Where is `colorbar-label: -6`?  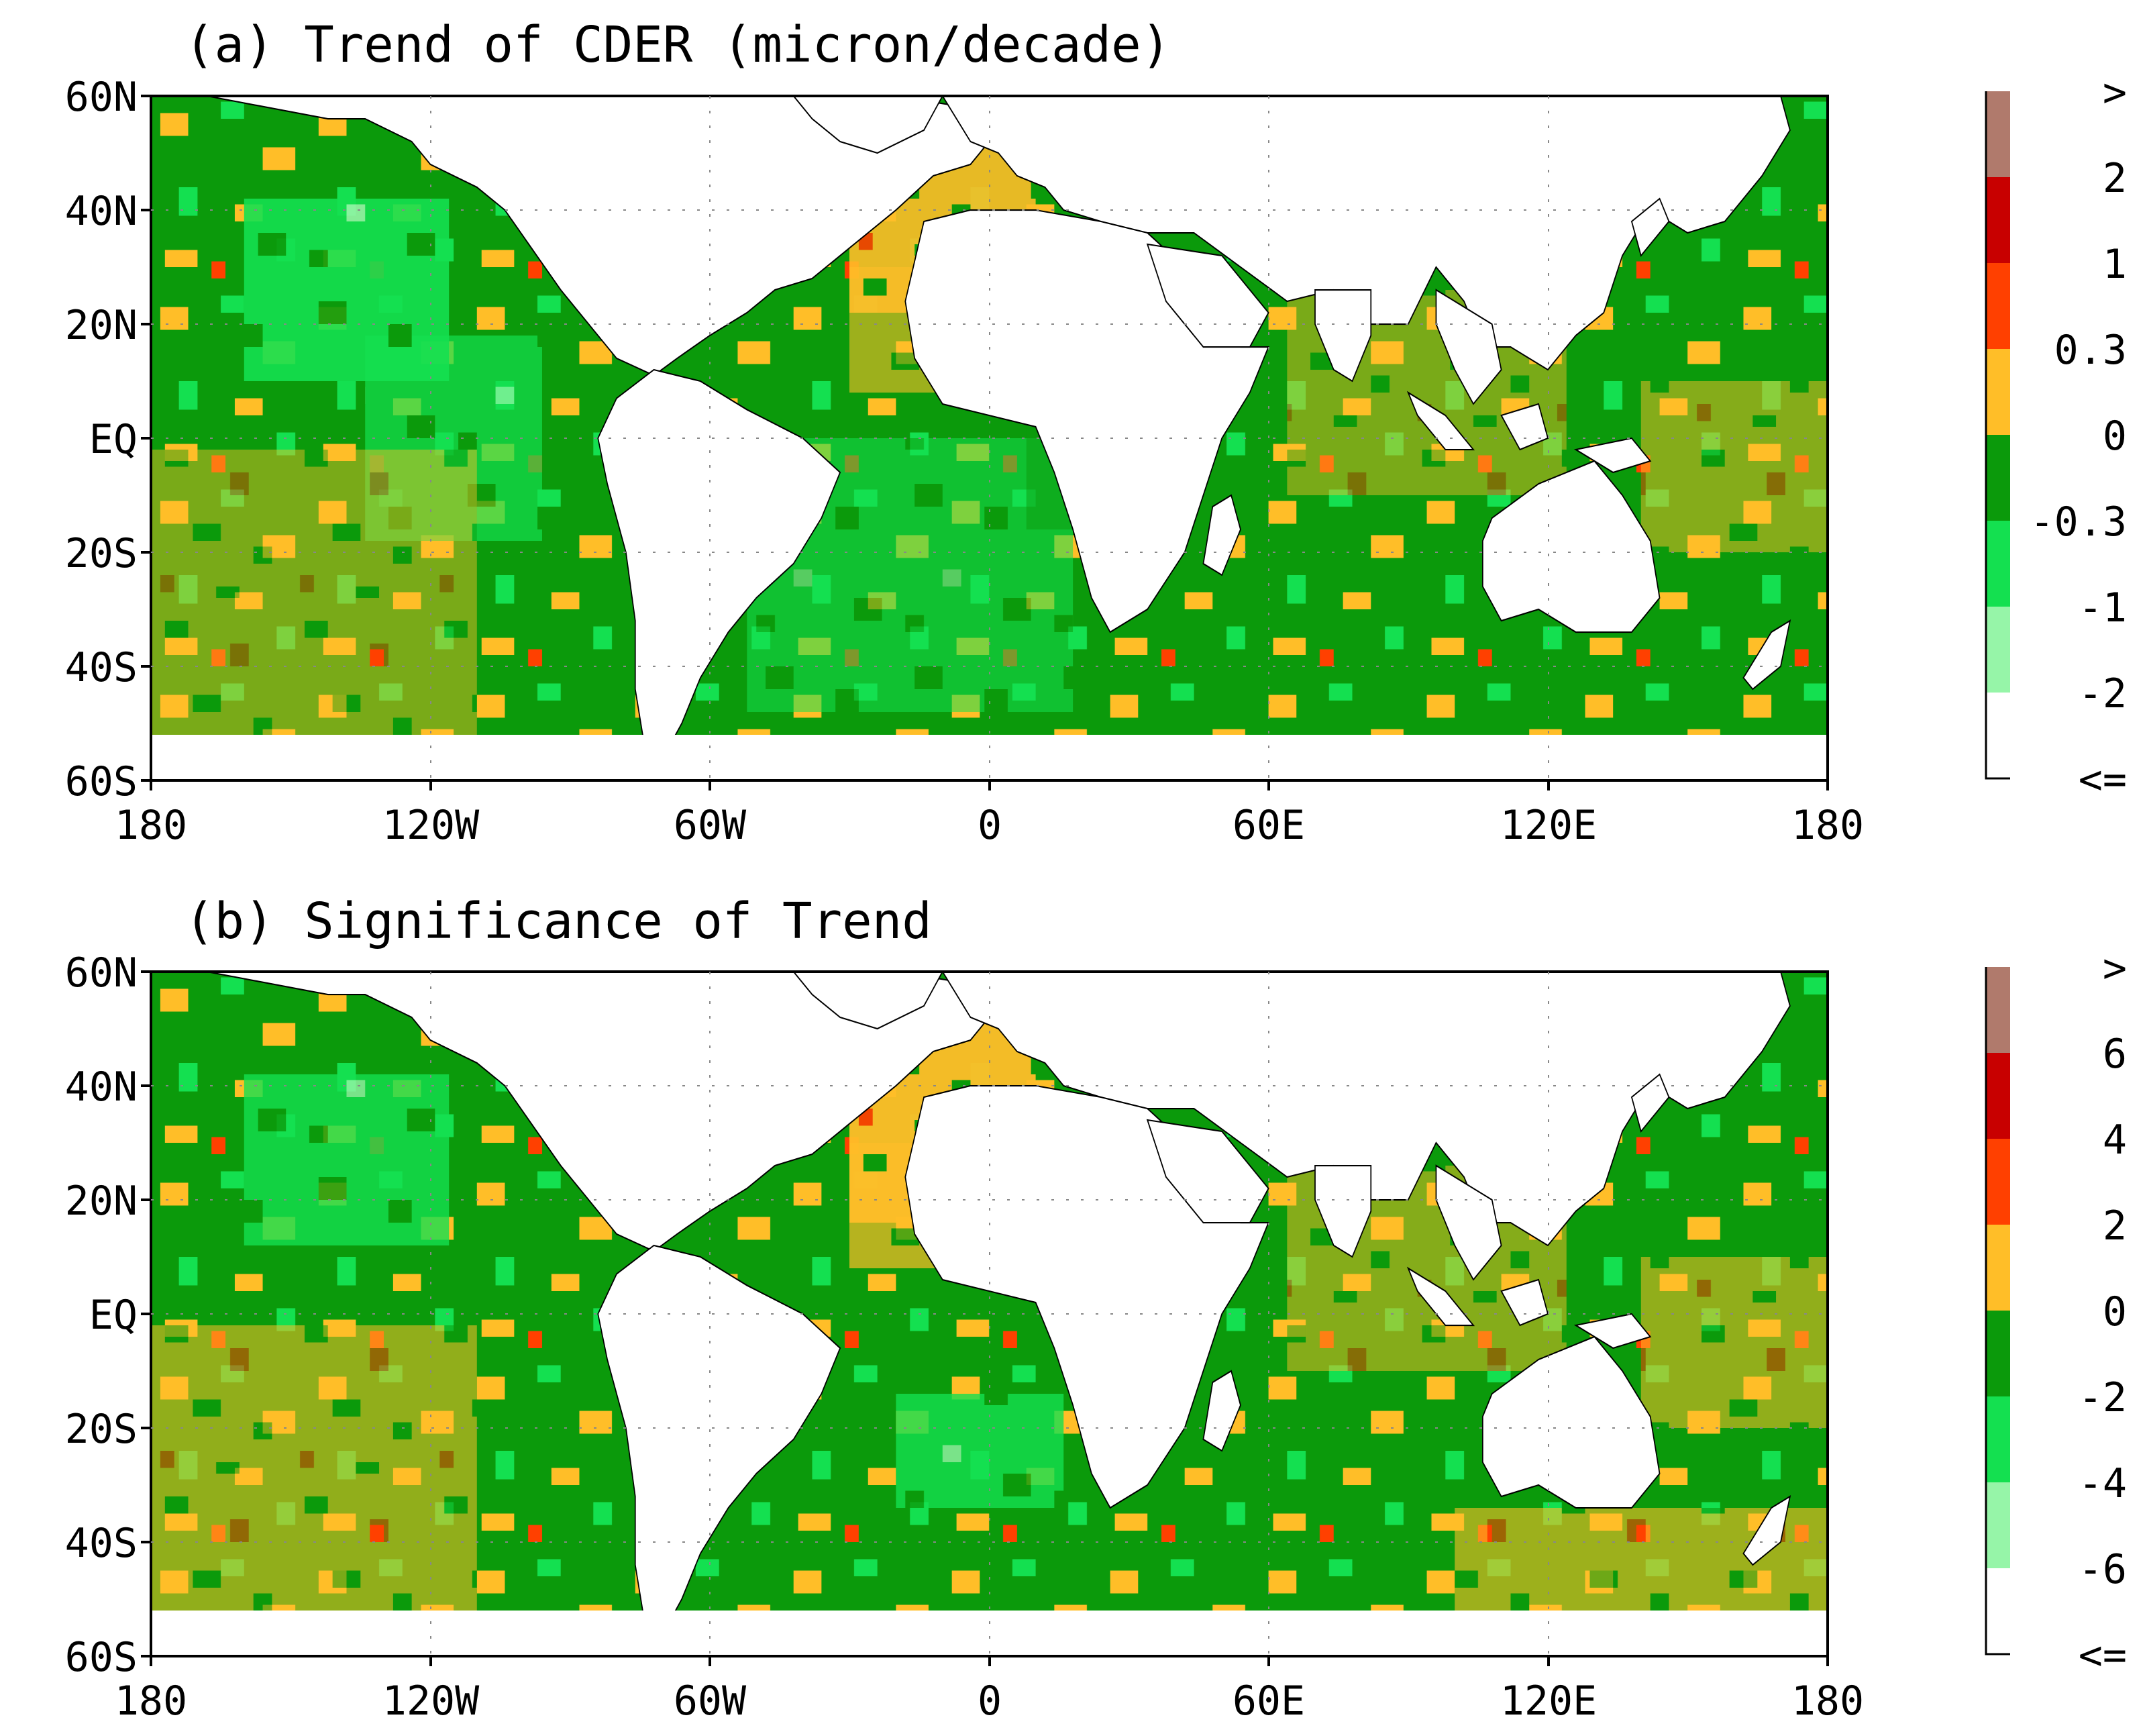 colorbar-label: -6 is located at coordinates (2103, 1569).